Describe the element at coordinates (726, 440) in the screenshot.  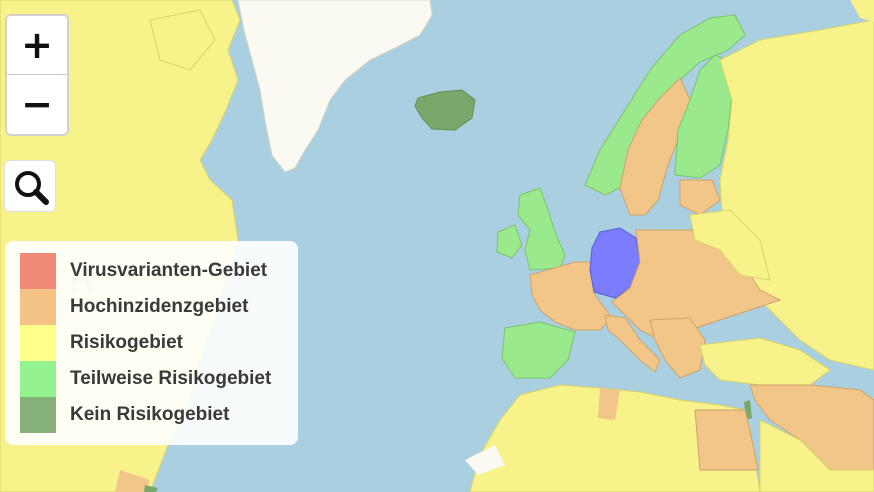
I see `egypt` at that location.